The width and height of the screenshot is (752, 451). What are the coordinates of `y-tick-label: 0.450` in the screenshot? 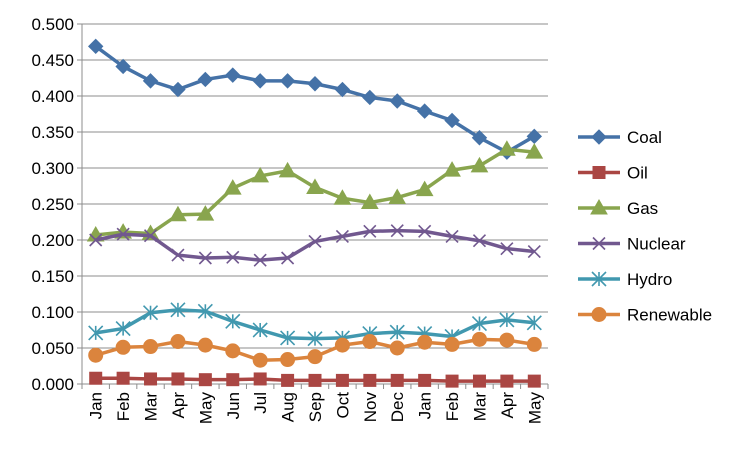 It's located at (52, 60).